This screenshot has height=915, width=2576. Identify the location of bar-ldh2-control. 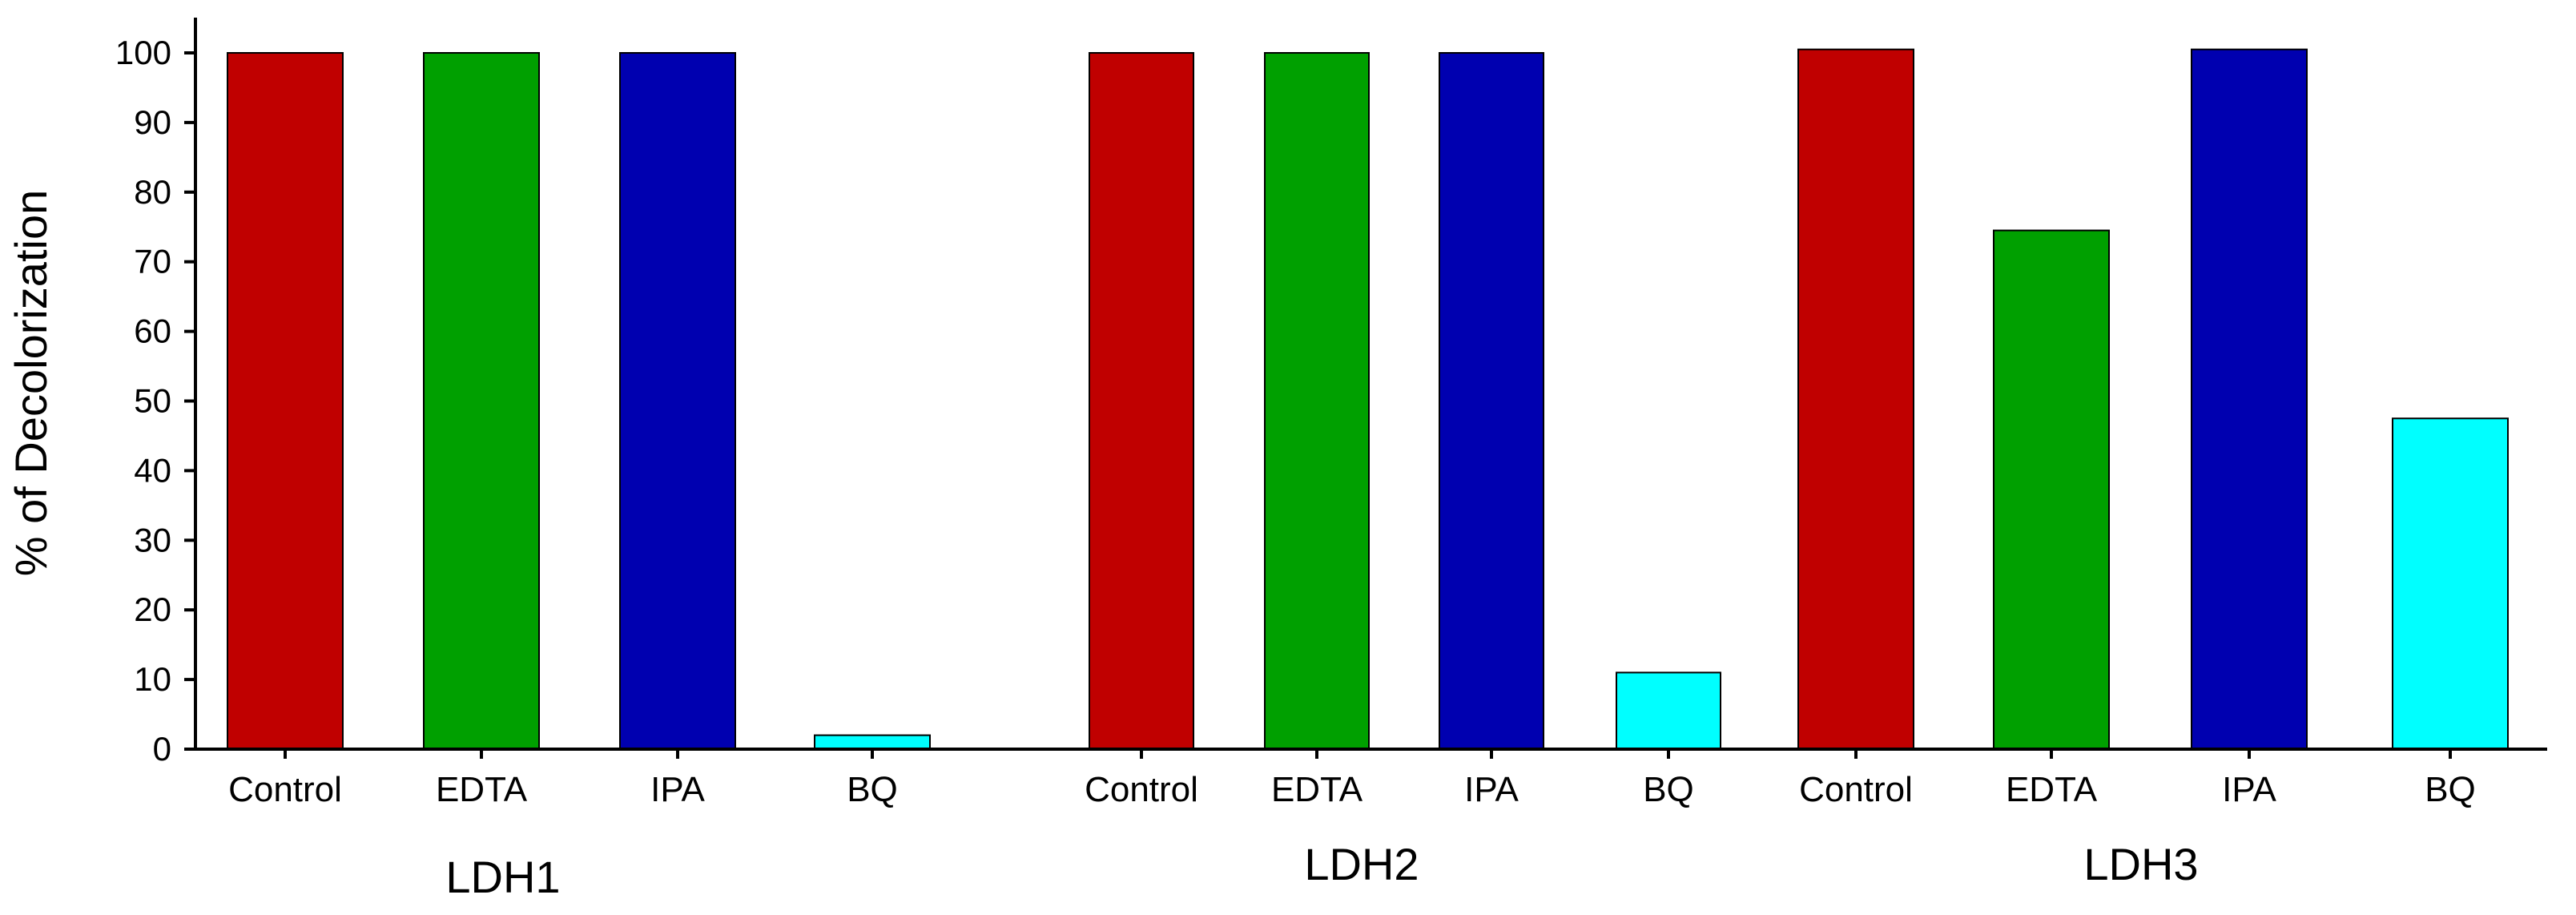
(1142, 401).